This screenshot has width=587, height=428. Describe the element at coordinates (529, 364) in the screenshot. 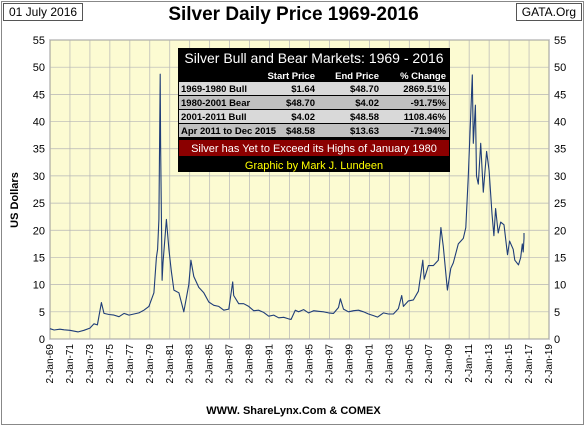

I see `x-tick-label: 2-Jan-17` at that location.